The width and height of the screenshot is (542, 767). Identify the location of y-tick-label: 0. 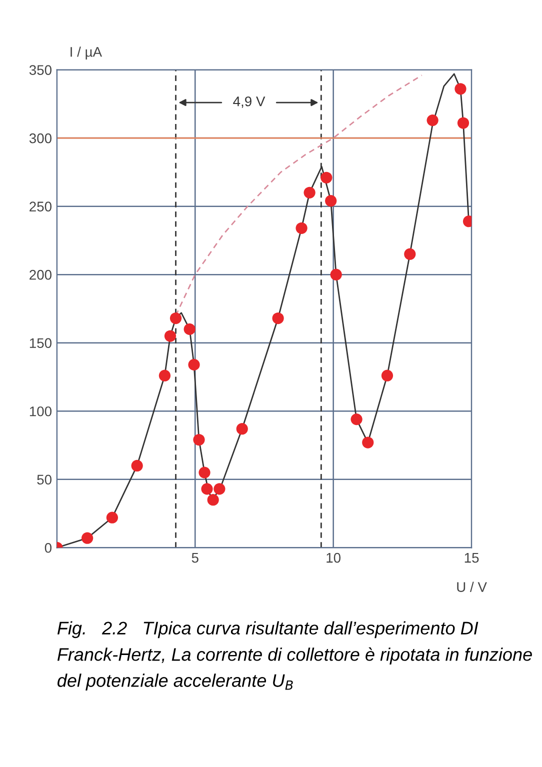
(48, 547).